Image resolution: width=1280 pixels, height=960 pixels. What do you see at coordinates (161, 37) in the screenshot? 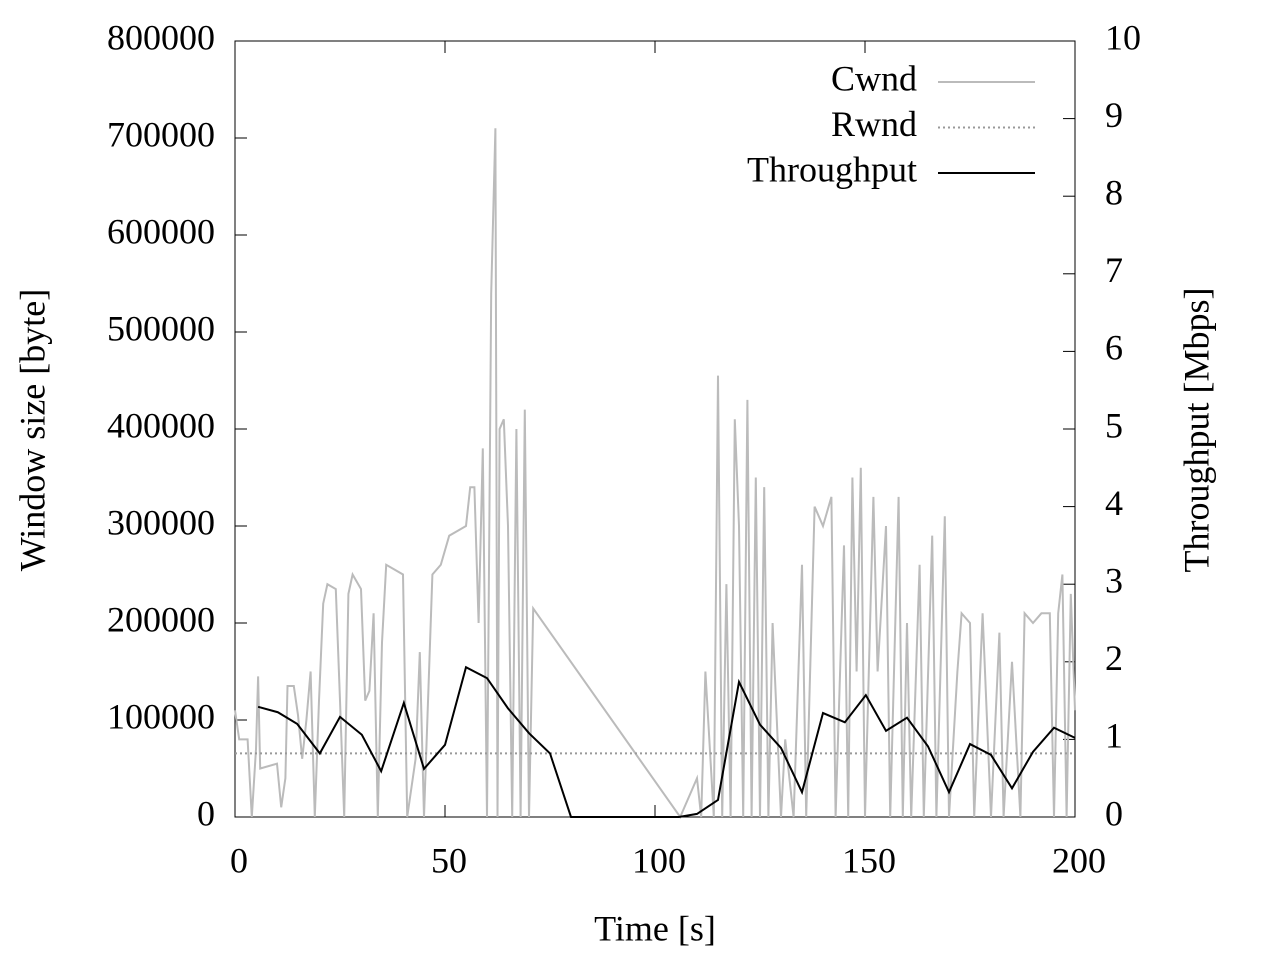
I see `y-tick-label: 800000` at bounding box center [161, 37].